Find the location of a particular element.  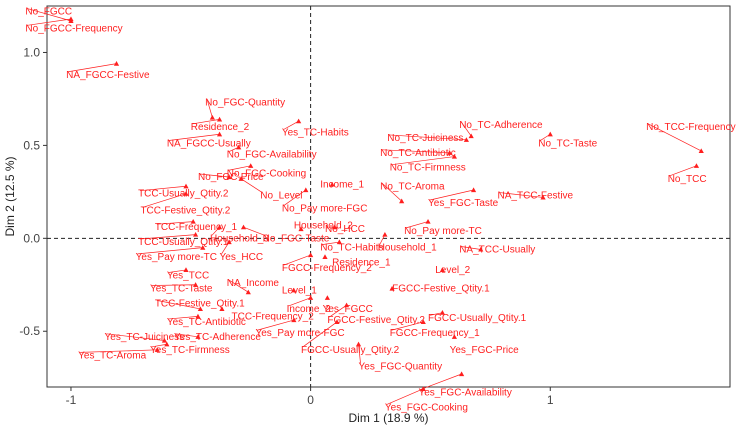

point-label: No_TC-Habits is located at coordinates (351, 248).